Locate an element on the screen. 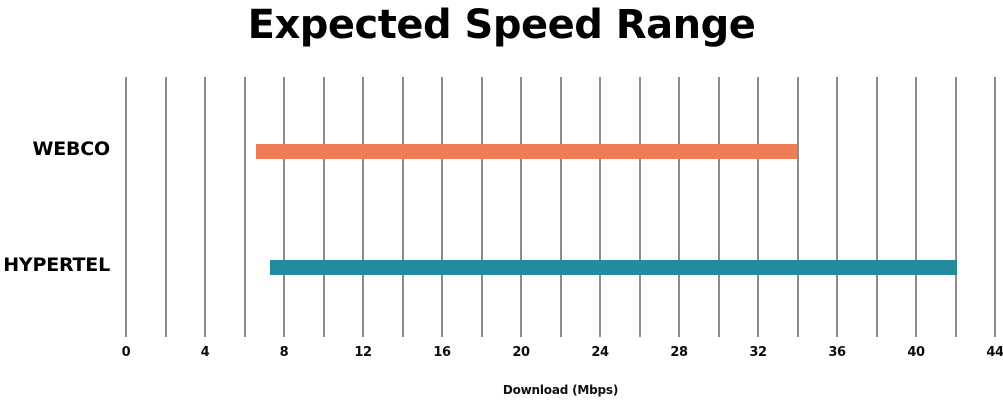 Image resolution: width=1003 pixels, height=405 pixels. x-tick-label: 16 is located at coordinates (442, 352).